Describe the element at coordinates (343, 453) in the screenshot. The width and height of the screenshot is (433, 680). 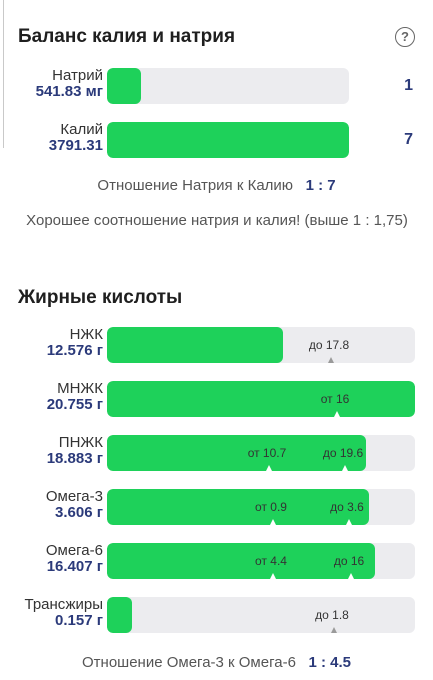
I see `fat-range-mark: до 19.6` at that location.